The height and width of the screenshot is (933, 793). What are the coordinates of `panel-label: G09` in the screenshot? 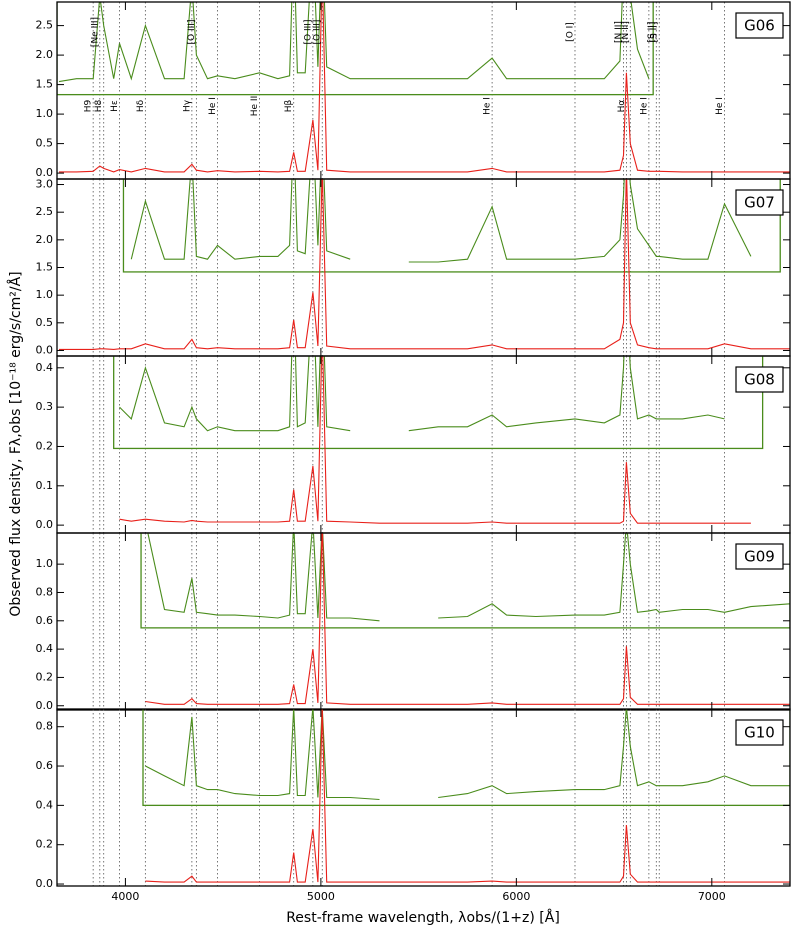 It's located at (759, 557).